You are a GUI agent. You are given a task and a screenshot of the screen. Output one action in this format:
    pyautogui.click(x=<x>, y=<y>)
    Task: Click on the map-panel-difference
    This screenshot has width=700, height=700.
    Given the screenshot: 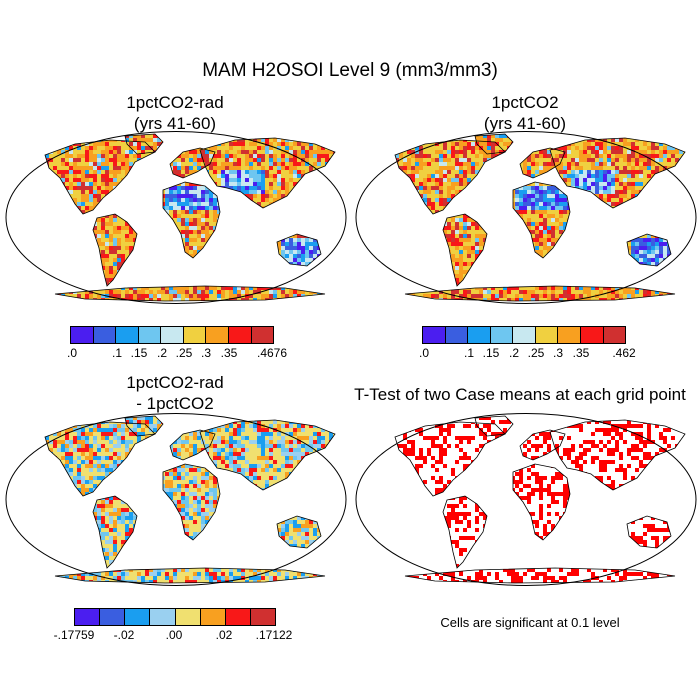 What is the action you would take?
    pyautogui.click(x=176, y=499)
    